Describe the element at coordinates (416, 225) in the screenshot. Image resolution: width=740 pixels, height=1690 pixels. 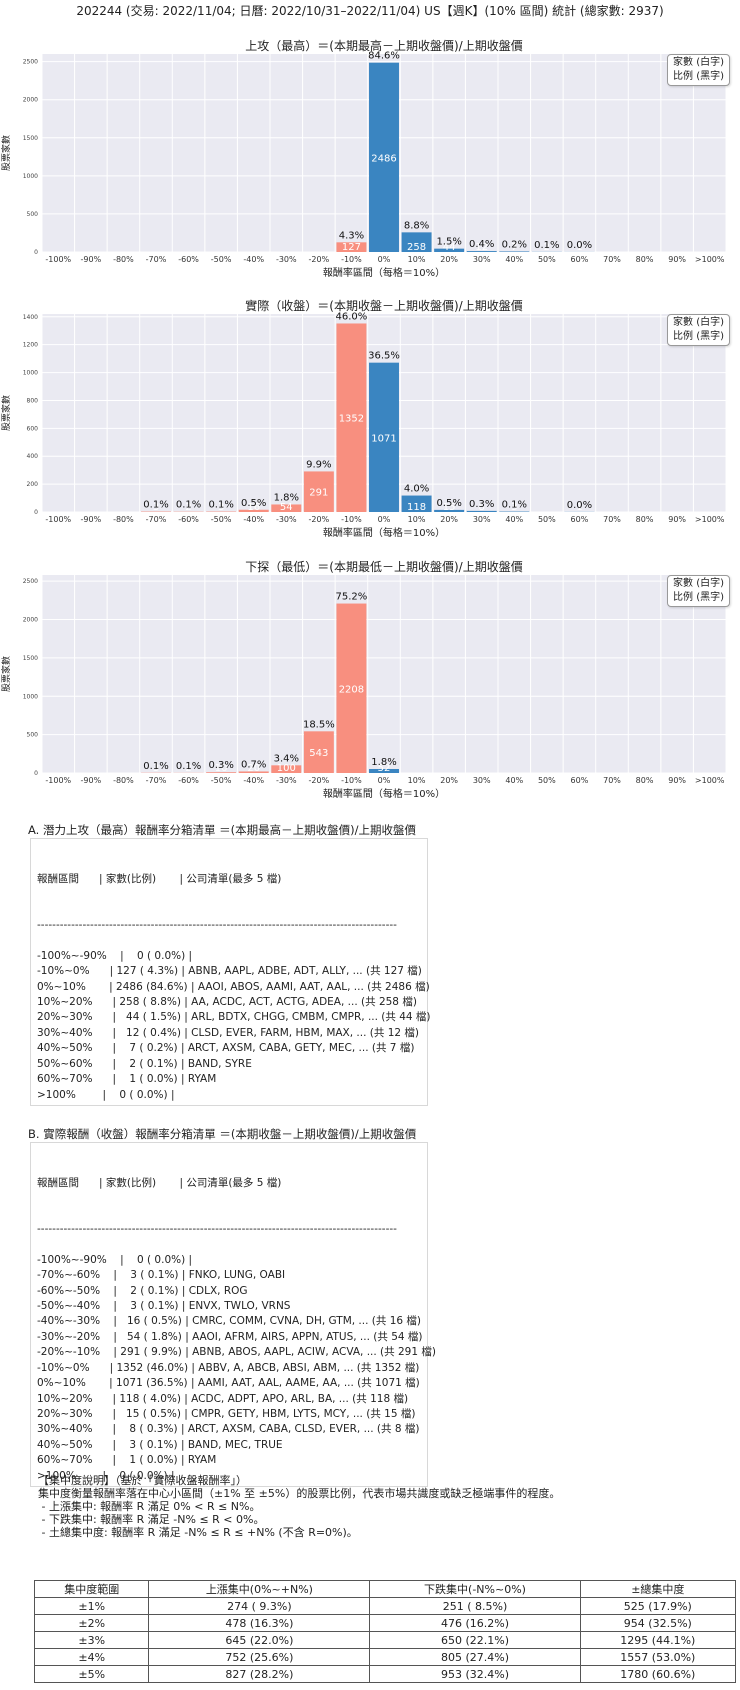
I see `bar-percent-label: 8.8%` at that location.